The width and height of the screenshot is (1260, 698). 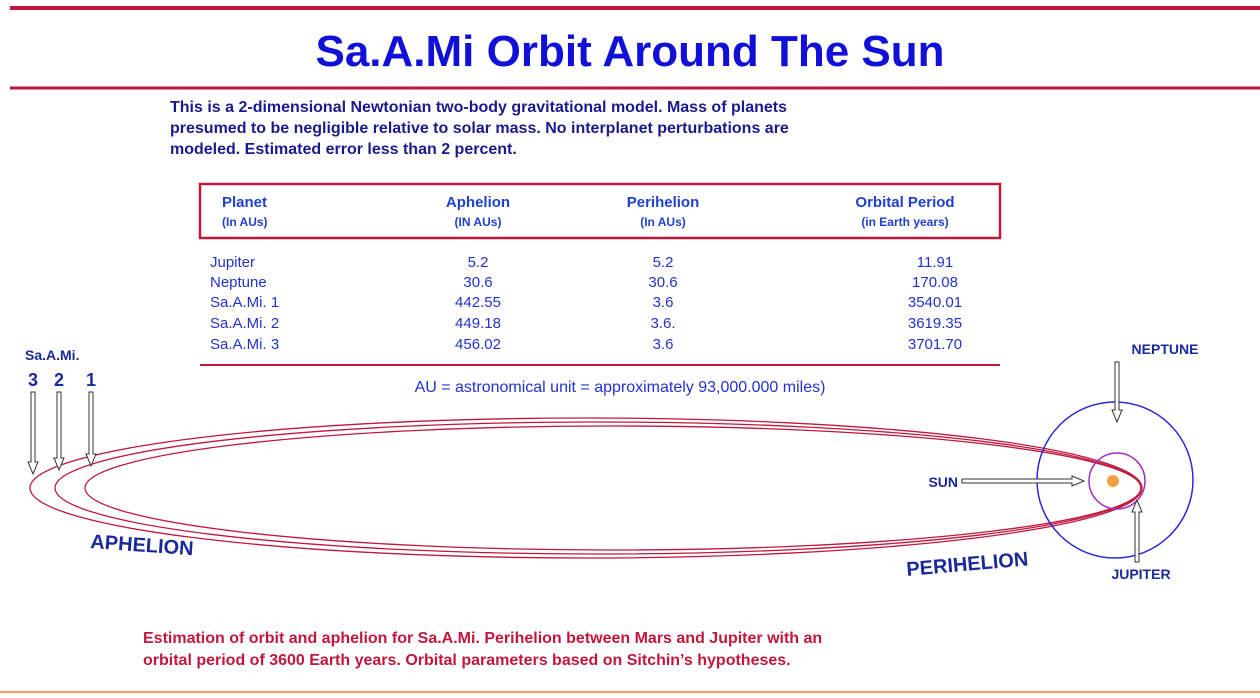 I want to click on table-cell: 170.08, so click(x=935, y=282).